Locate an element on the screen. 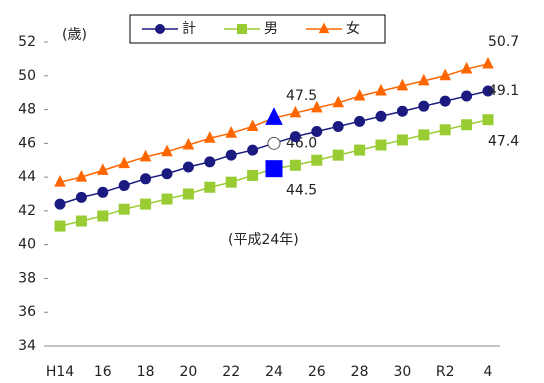  x-tick-label: 26 is located at coordinates (317, 372).